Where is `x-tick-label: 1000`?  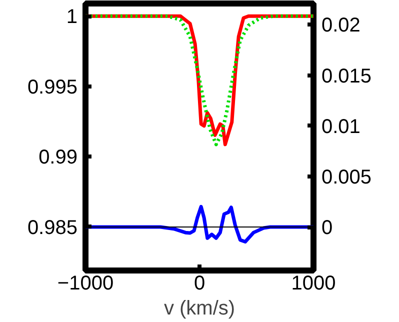
x-tick-label: 1000 is located at coordinates (313, 283).